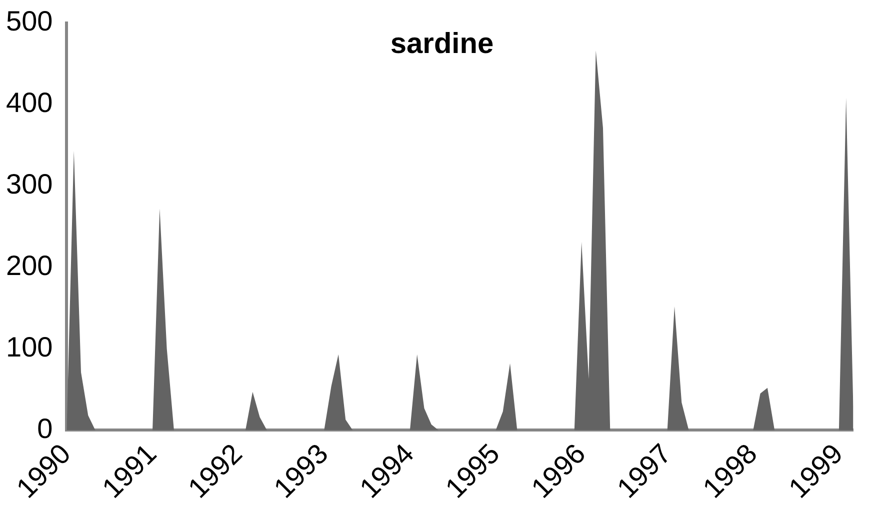  What do you see at coordinates (29, 184) in the screenshot?
I see `y-tick-label: 300` at bounding box center [29, 184].